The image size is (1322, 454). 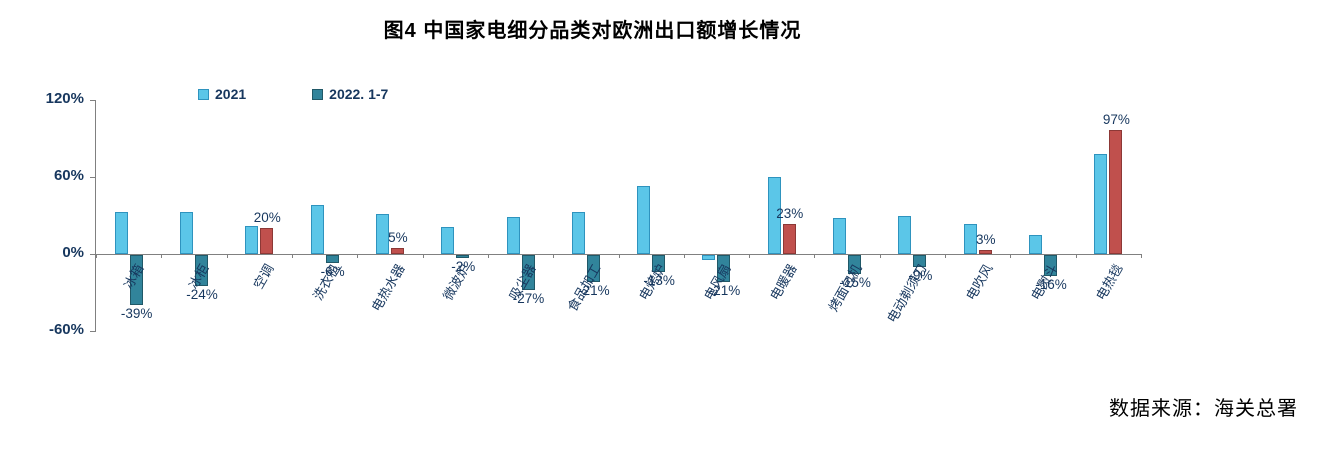 What do you see at coordinates (136, 314) in the screenshot?
I see `value-label: -39%` at bounding box center [136, 314].